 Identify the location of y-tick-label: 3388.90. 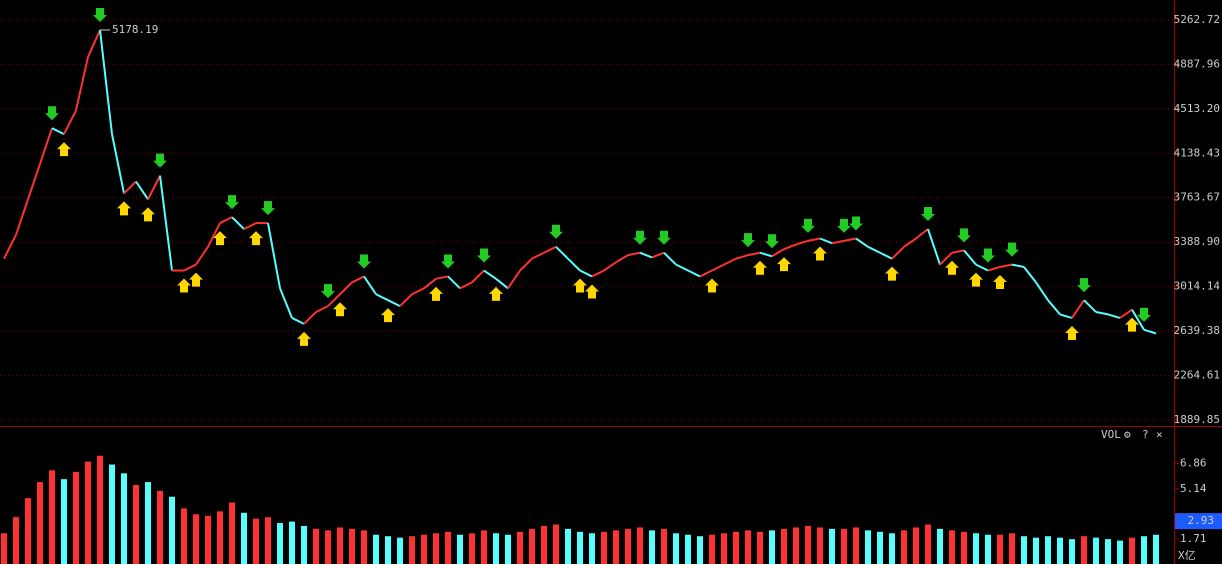
(1197, 241).